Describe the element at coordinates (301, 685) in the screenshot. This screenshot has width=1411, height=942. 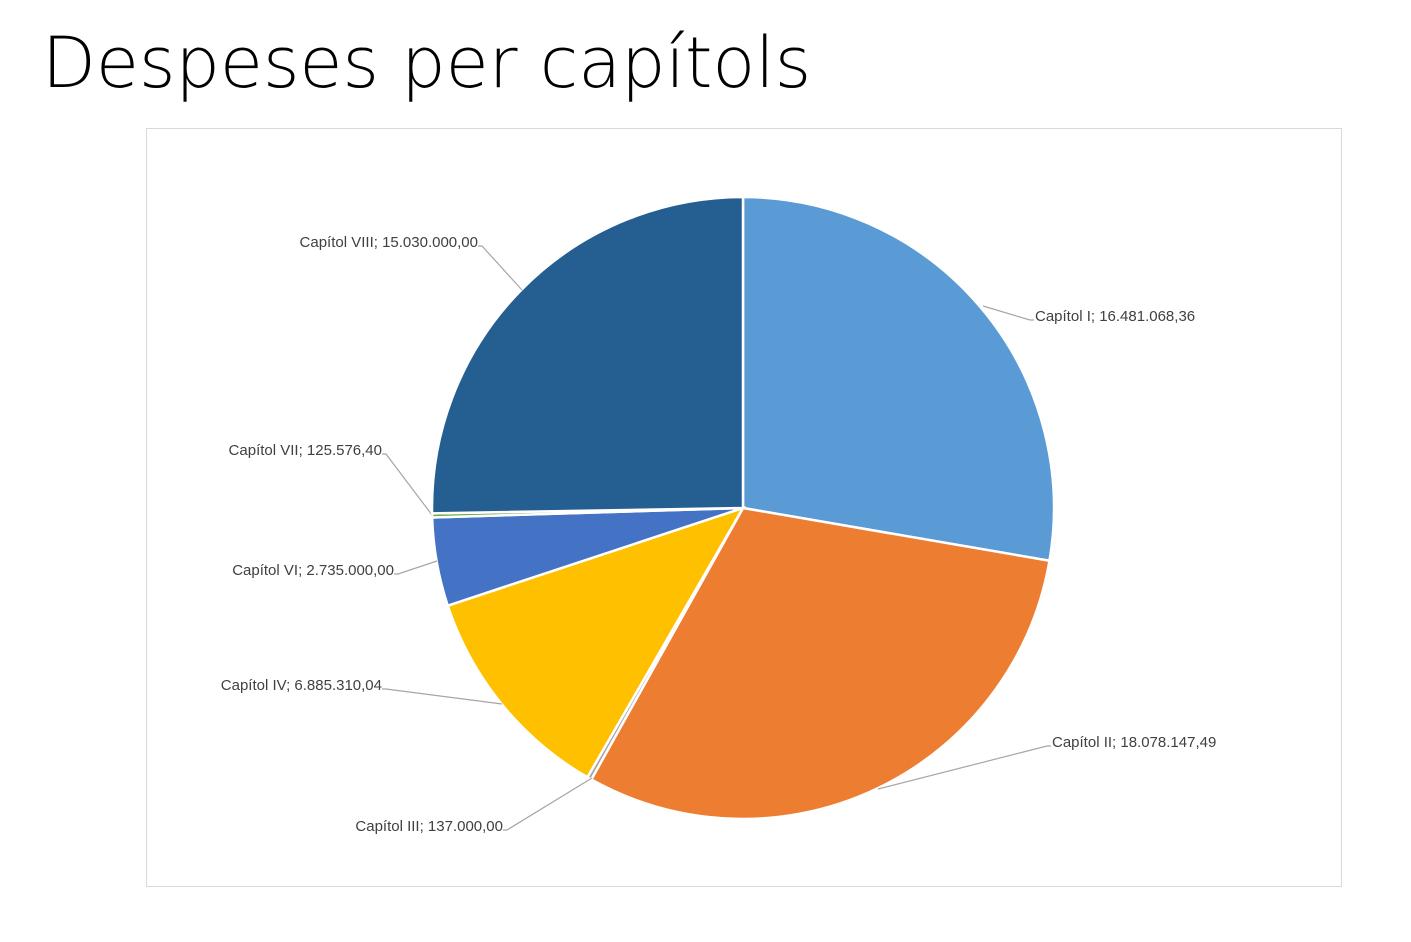
I see `data-label: Capítol IV; 6.885.310,04` at that location.